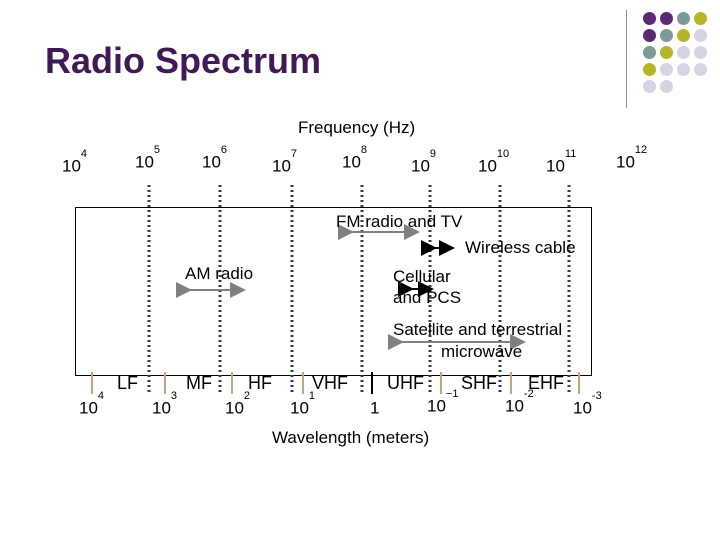 The height and width of the screenshot is (540, 720). Describe the element at coordinates (351, 437) in the screenshot. I see `wavelength-axis-label: Wavelength (meters)` at that location.